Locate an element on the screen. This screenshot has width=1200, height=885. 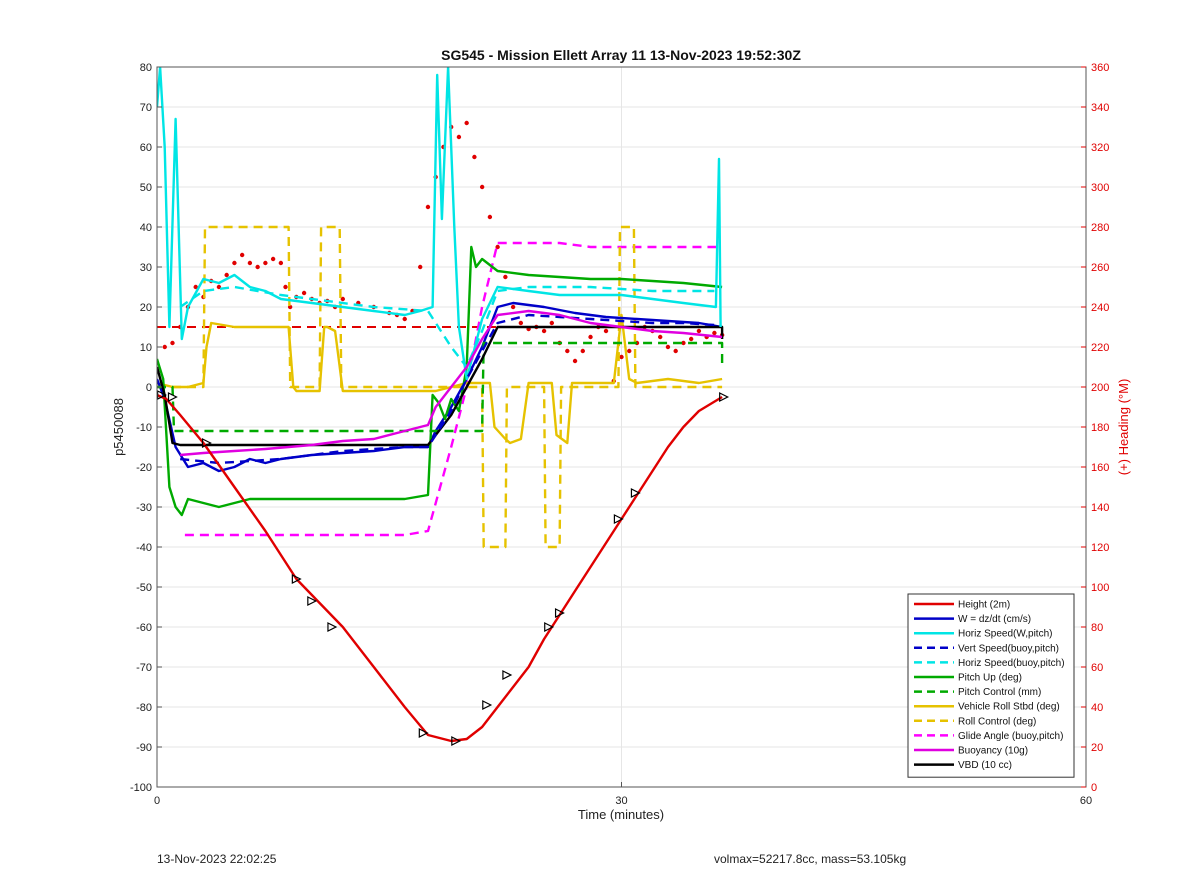
y-tick-label: -60 is located at coordinates (144, 628).